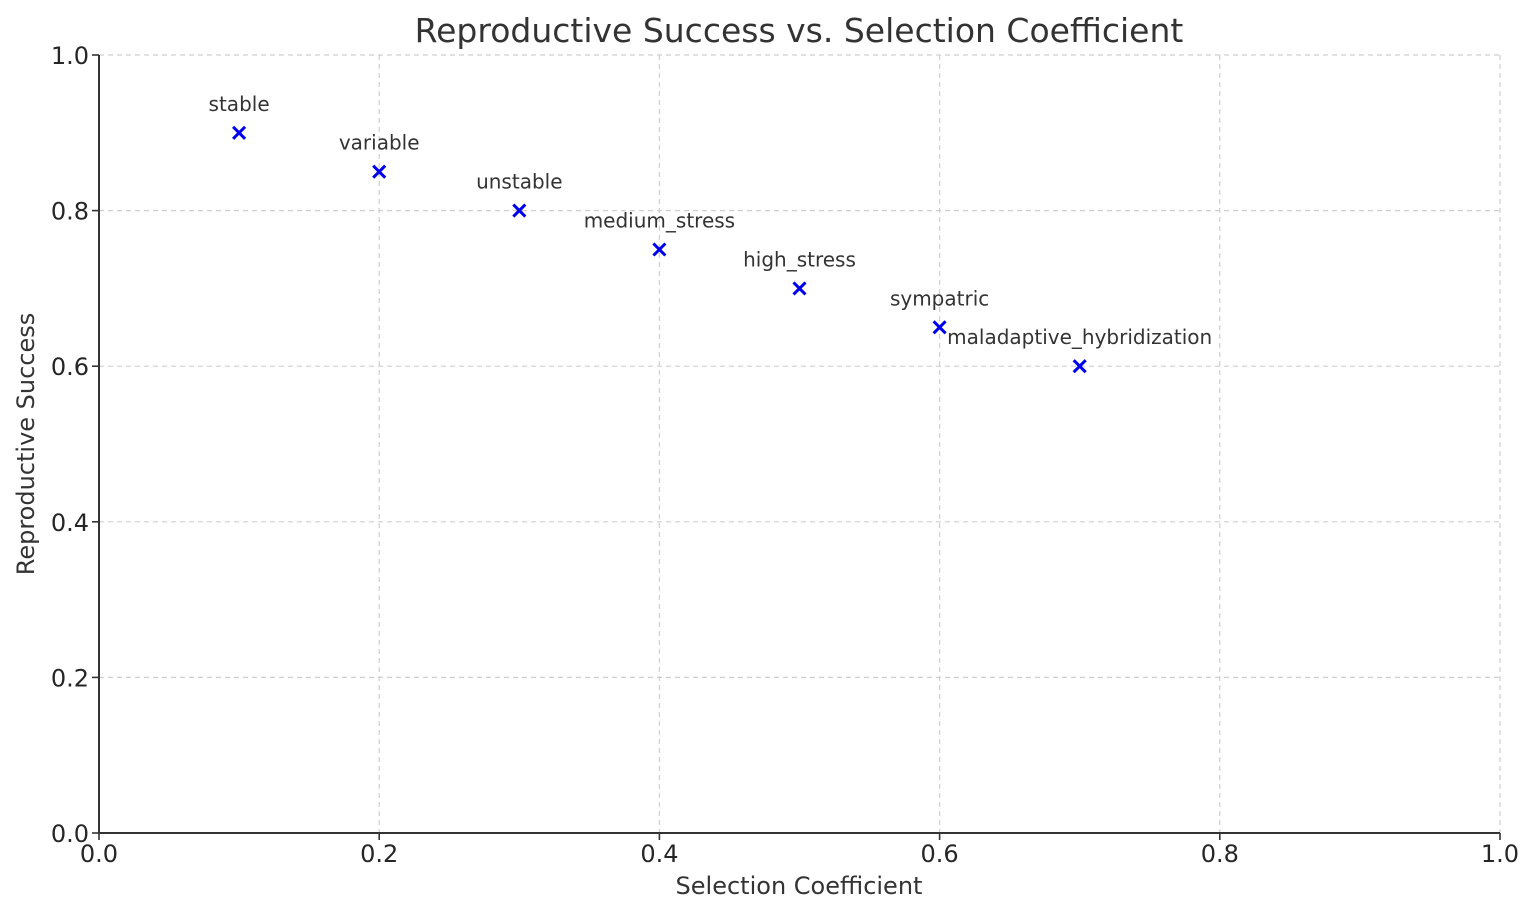  I want to click on x-tick-label: 0.0, so click(99, 854).